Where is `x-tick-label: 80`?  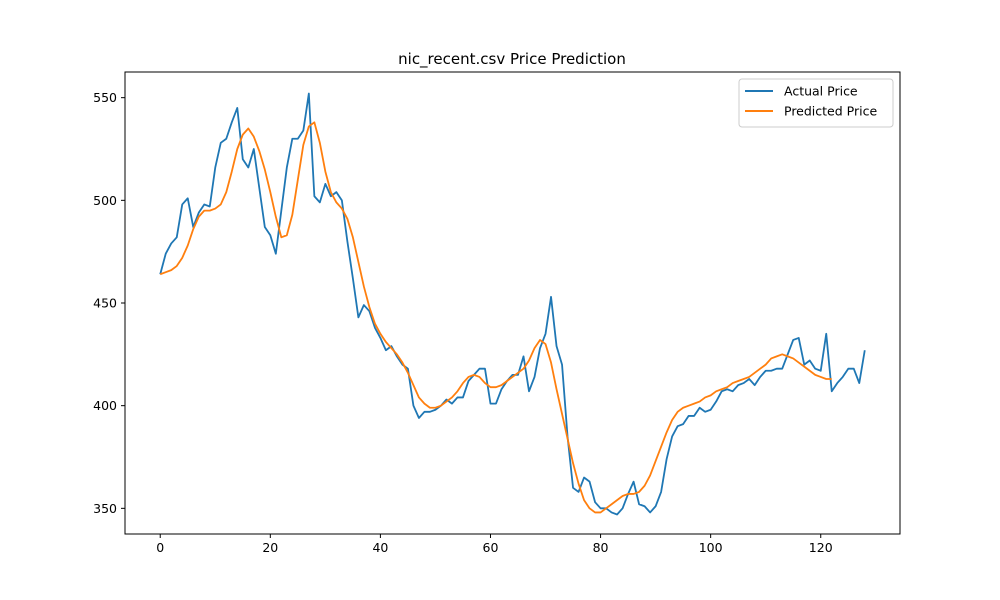 x-tick-label: 80 is located at coordinates (601, 547).